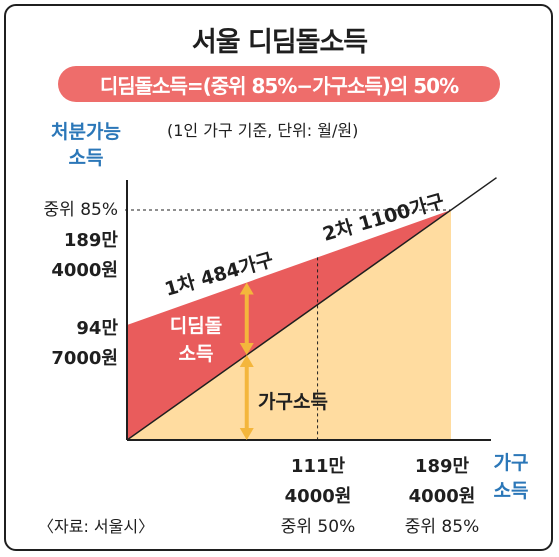 The width and height of the screenshot is (559, 557). I want to click on x-axis-label-line2: 소득, so click(511, 491).